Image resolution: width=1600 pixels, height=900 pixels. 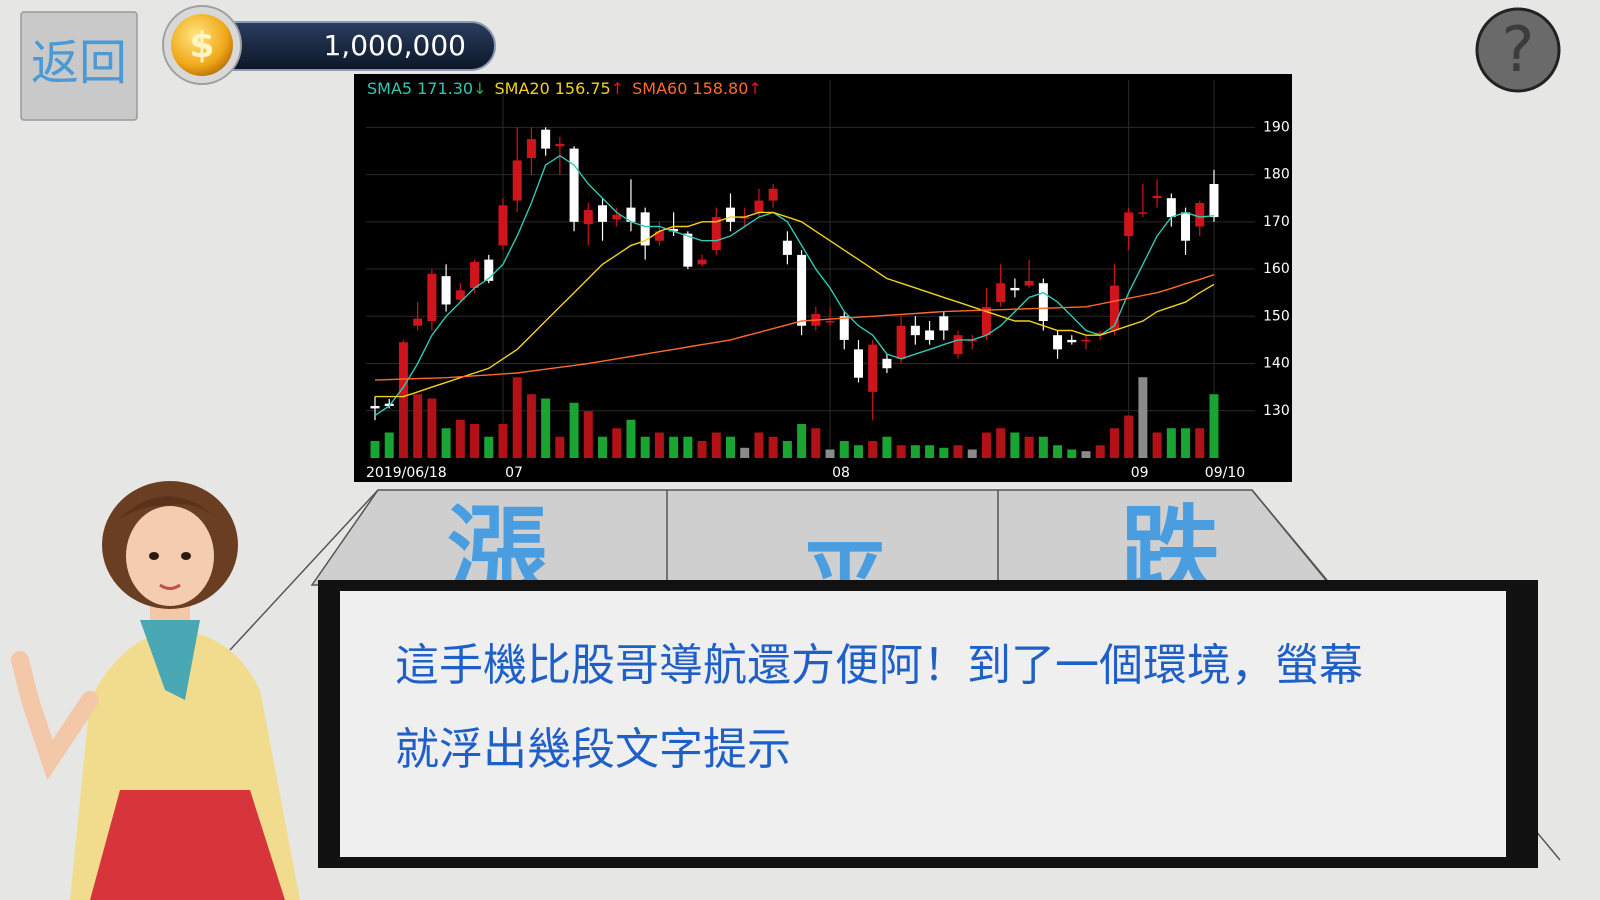 I want to click on y-tick-label: 170, so click(x=1276, y=222).